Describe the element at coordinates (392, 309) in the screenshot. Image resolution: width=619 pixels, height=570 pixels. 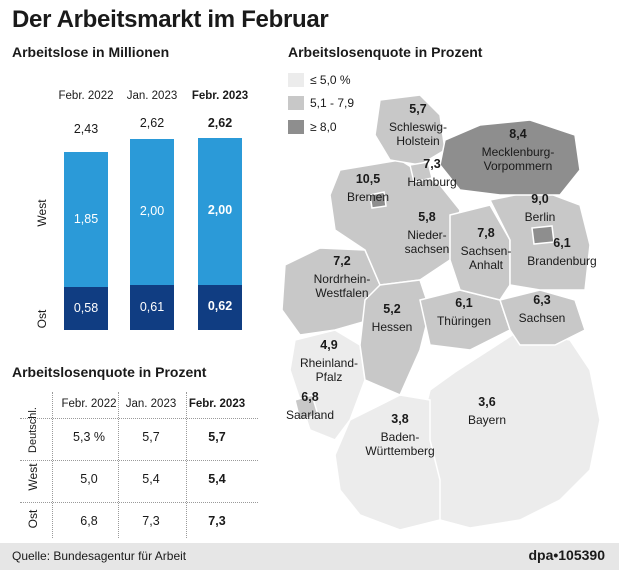
I see `state-value: 5,2` at that location.